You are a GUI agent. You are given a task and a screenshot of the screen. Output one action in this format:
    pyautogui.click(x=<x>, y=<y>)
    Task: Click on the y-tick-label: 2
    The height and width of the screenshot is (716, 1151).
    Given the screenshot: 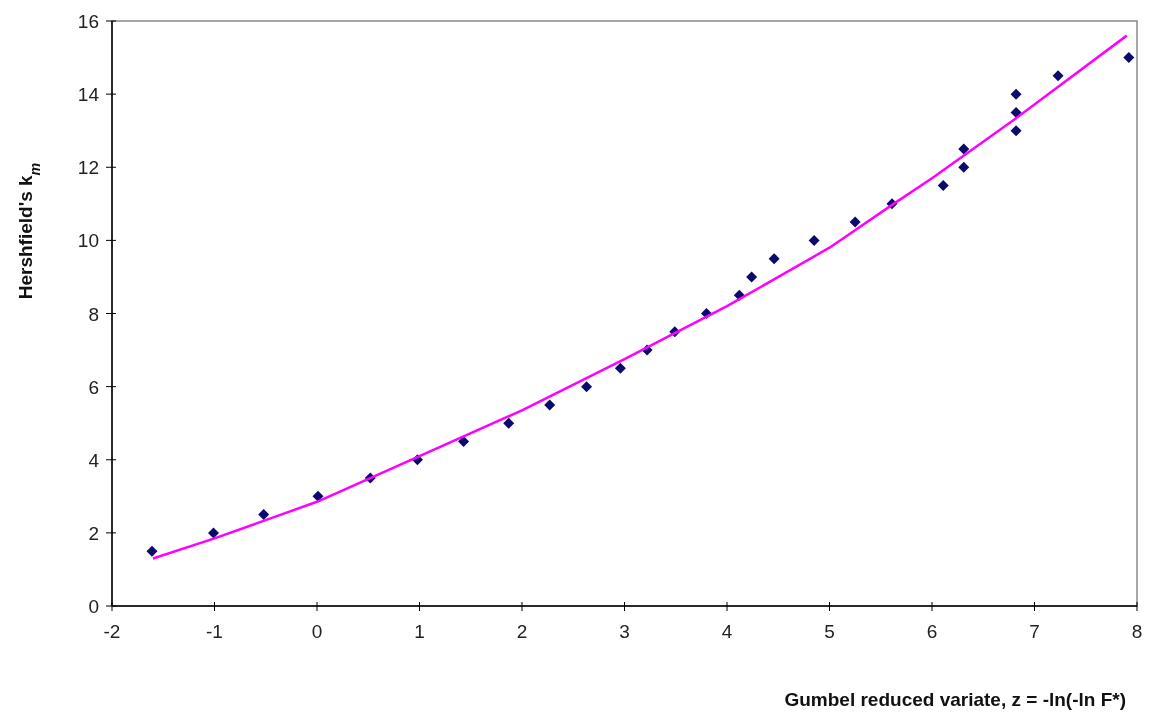 What is the action you would take?
    pyautogui.click(x=93, y=533)
    